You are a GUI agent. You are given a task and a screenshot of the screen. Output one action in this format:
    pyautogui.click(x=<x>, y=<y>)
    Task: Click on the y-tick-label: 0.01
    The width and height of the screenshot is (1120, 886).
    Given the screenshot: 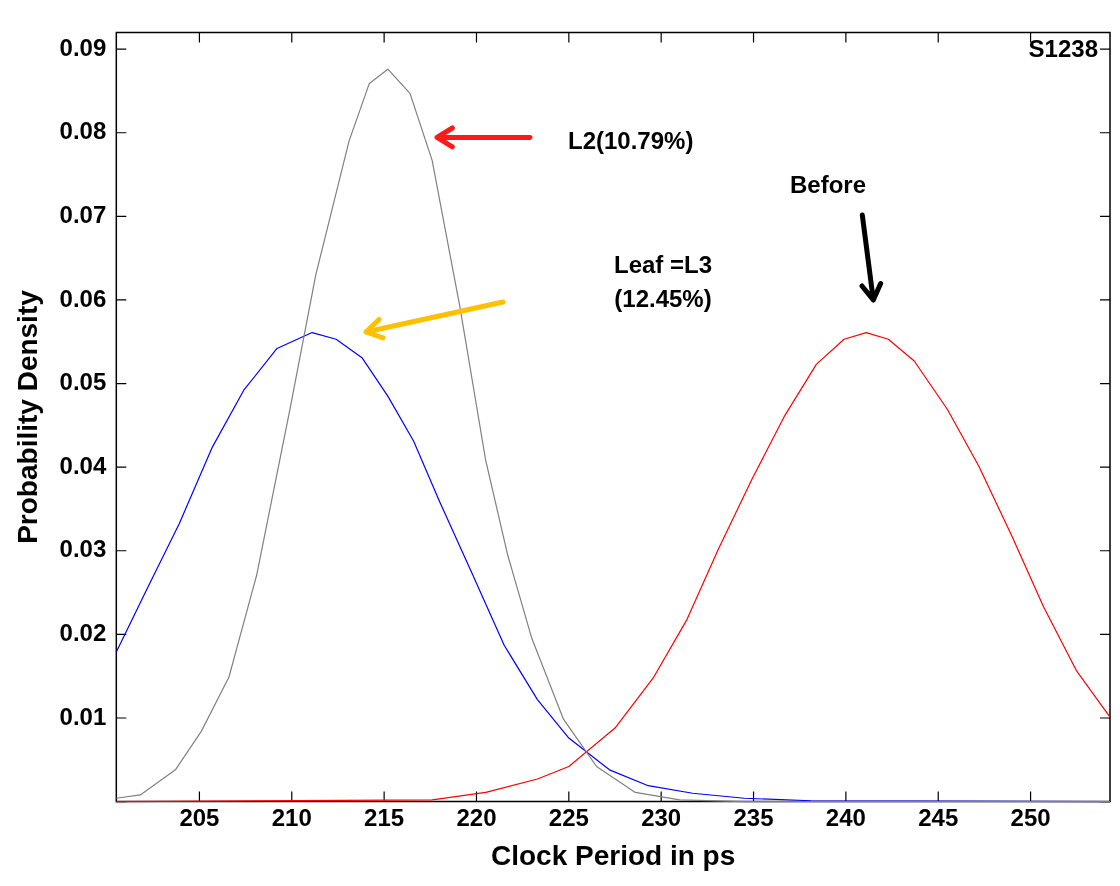 What is the action you would take?
    pyautogui.click(x=83, y=716)
    